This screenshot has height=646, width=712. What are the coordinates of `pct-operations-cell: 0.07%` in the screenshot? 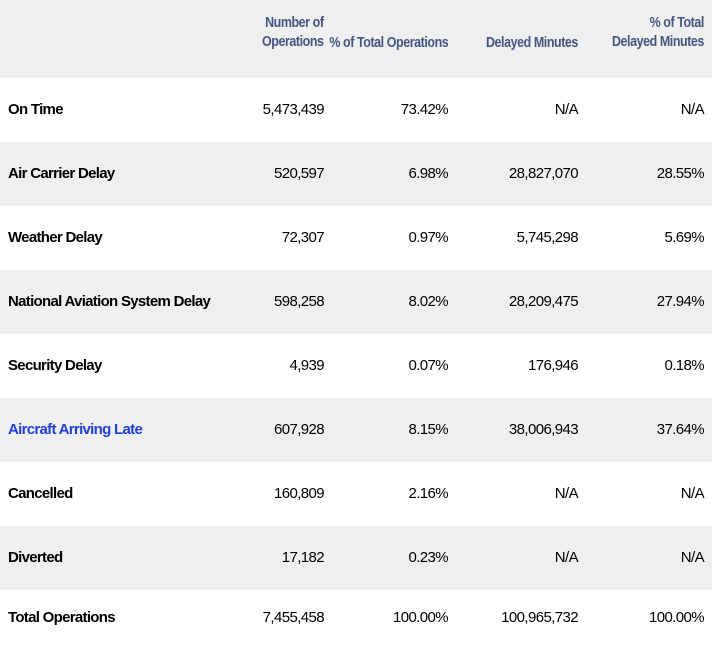 It's located at (428, 365).